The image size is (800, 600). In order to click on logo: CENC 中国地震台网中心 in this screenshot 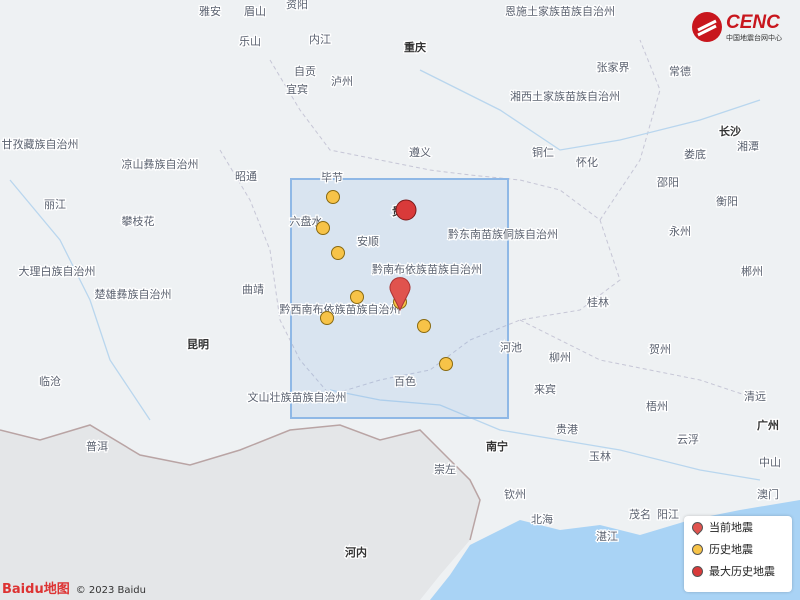, I will do `click(740, 28)`.